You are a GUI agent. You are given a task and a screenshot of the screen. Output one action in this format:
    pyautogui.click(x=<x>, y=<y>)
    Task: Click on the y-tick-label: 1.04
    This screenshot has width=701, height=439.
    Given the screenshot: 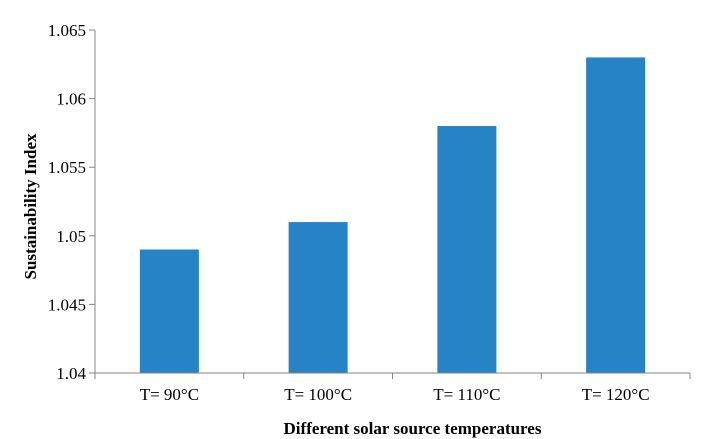 What is the action you would take?
    pyautogui.click(x=71, y=373)
    